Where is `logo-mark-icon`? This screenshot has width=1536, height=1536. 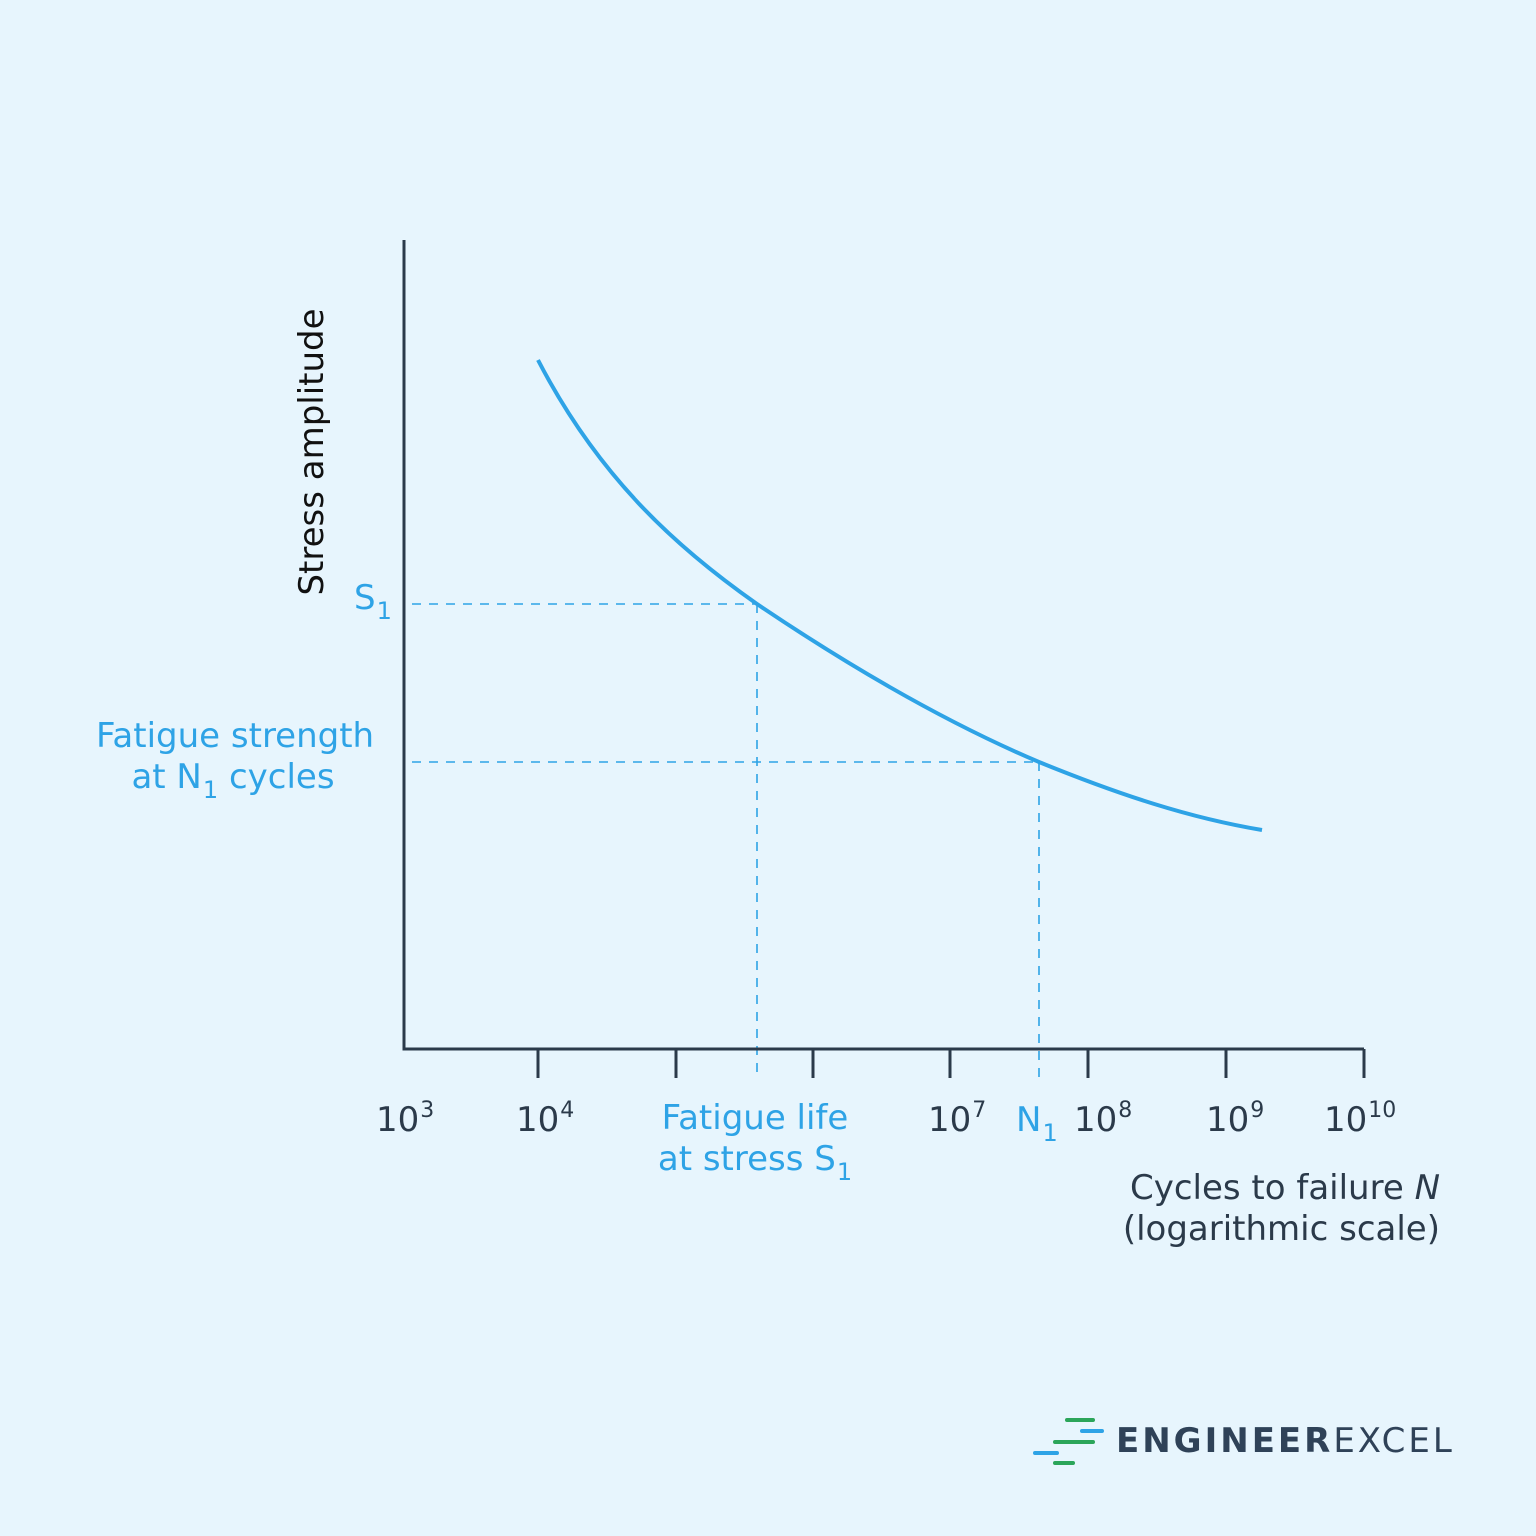
logo-mark-icon is located at coordinates (1068, 1441).